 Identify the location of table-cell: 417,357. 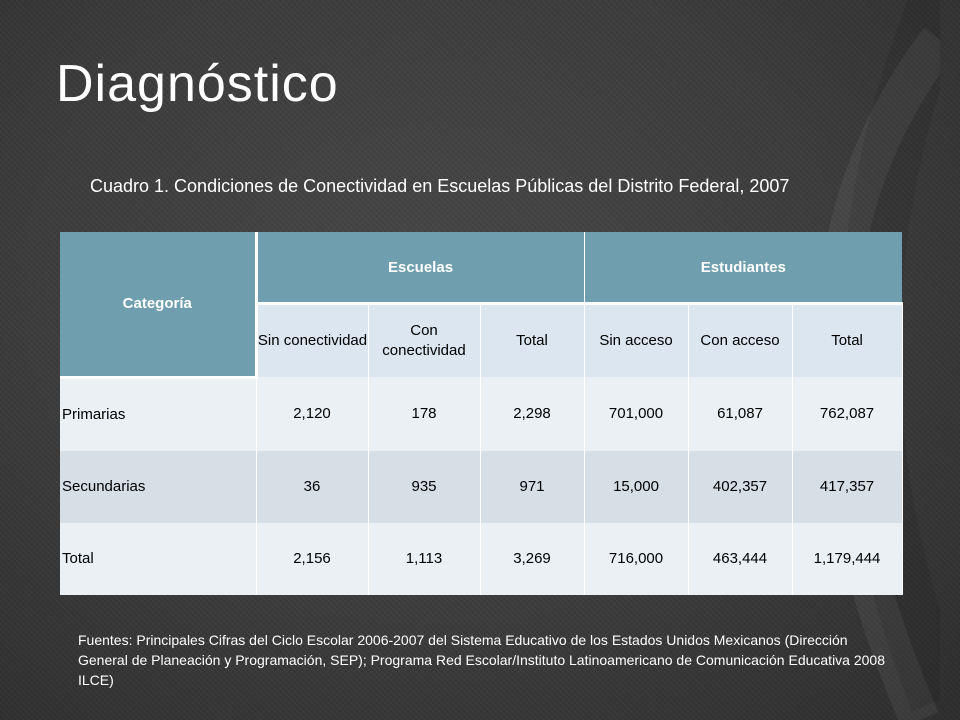
(847, 486).